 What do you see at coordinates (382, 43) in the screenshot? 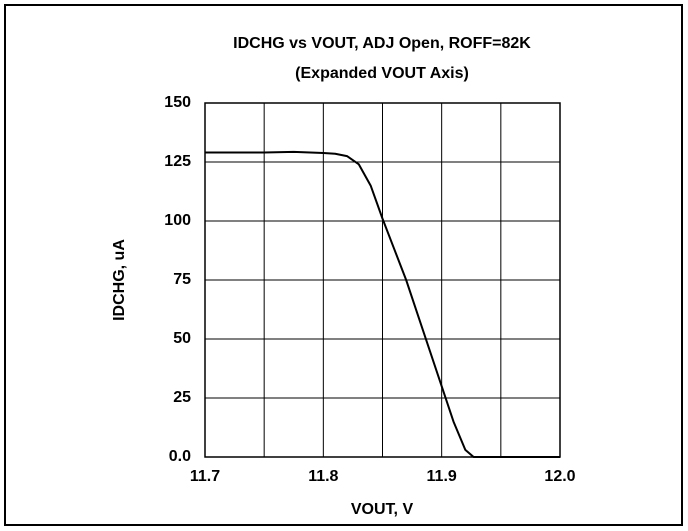
I see `chart-title: IDCHG vs VOUT, ADJ Open, ROFF=82K` at bounding box center [382, 43].